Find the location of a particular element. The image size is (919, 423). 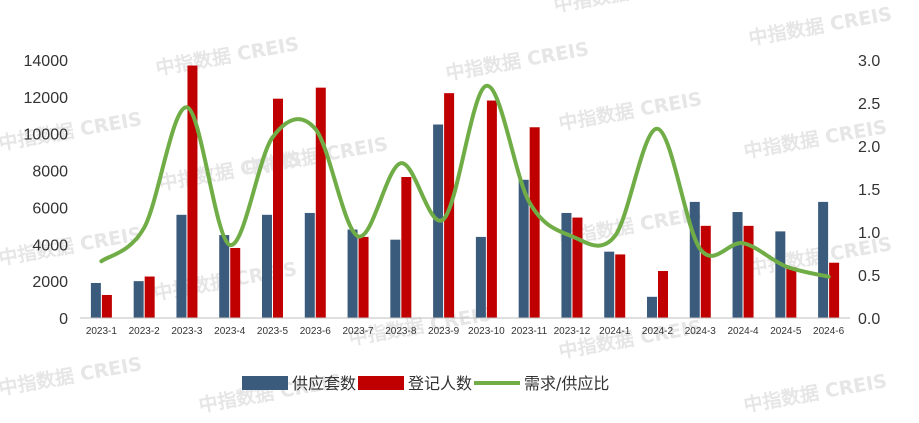

right-axis-tick-label: 0.0 is located at coordinates (869, 319).